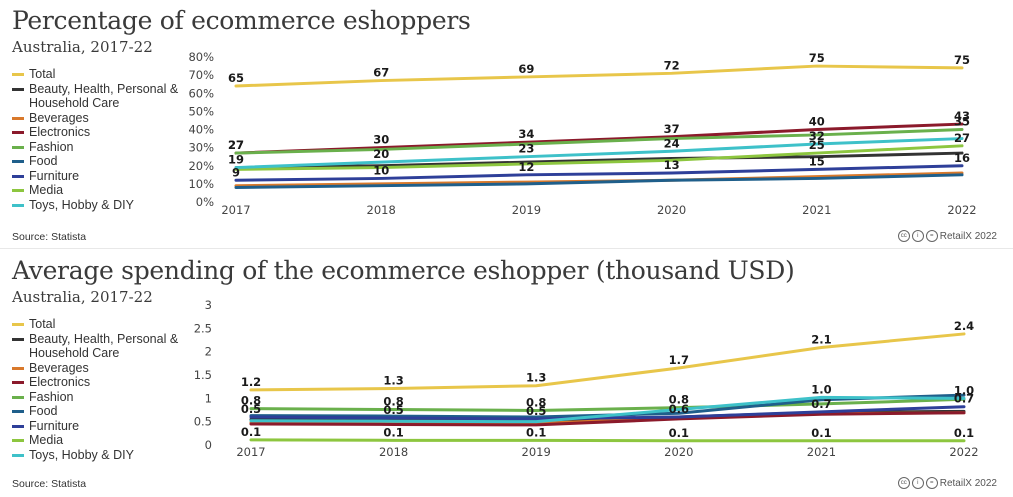 The image size is (1013, 497). Describe the element at coordinates (208, 352) in the screenshot. I see `y-tick-label: 2` at that location.